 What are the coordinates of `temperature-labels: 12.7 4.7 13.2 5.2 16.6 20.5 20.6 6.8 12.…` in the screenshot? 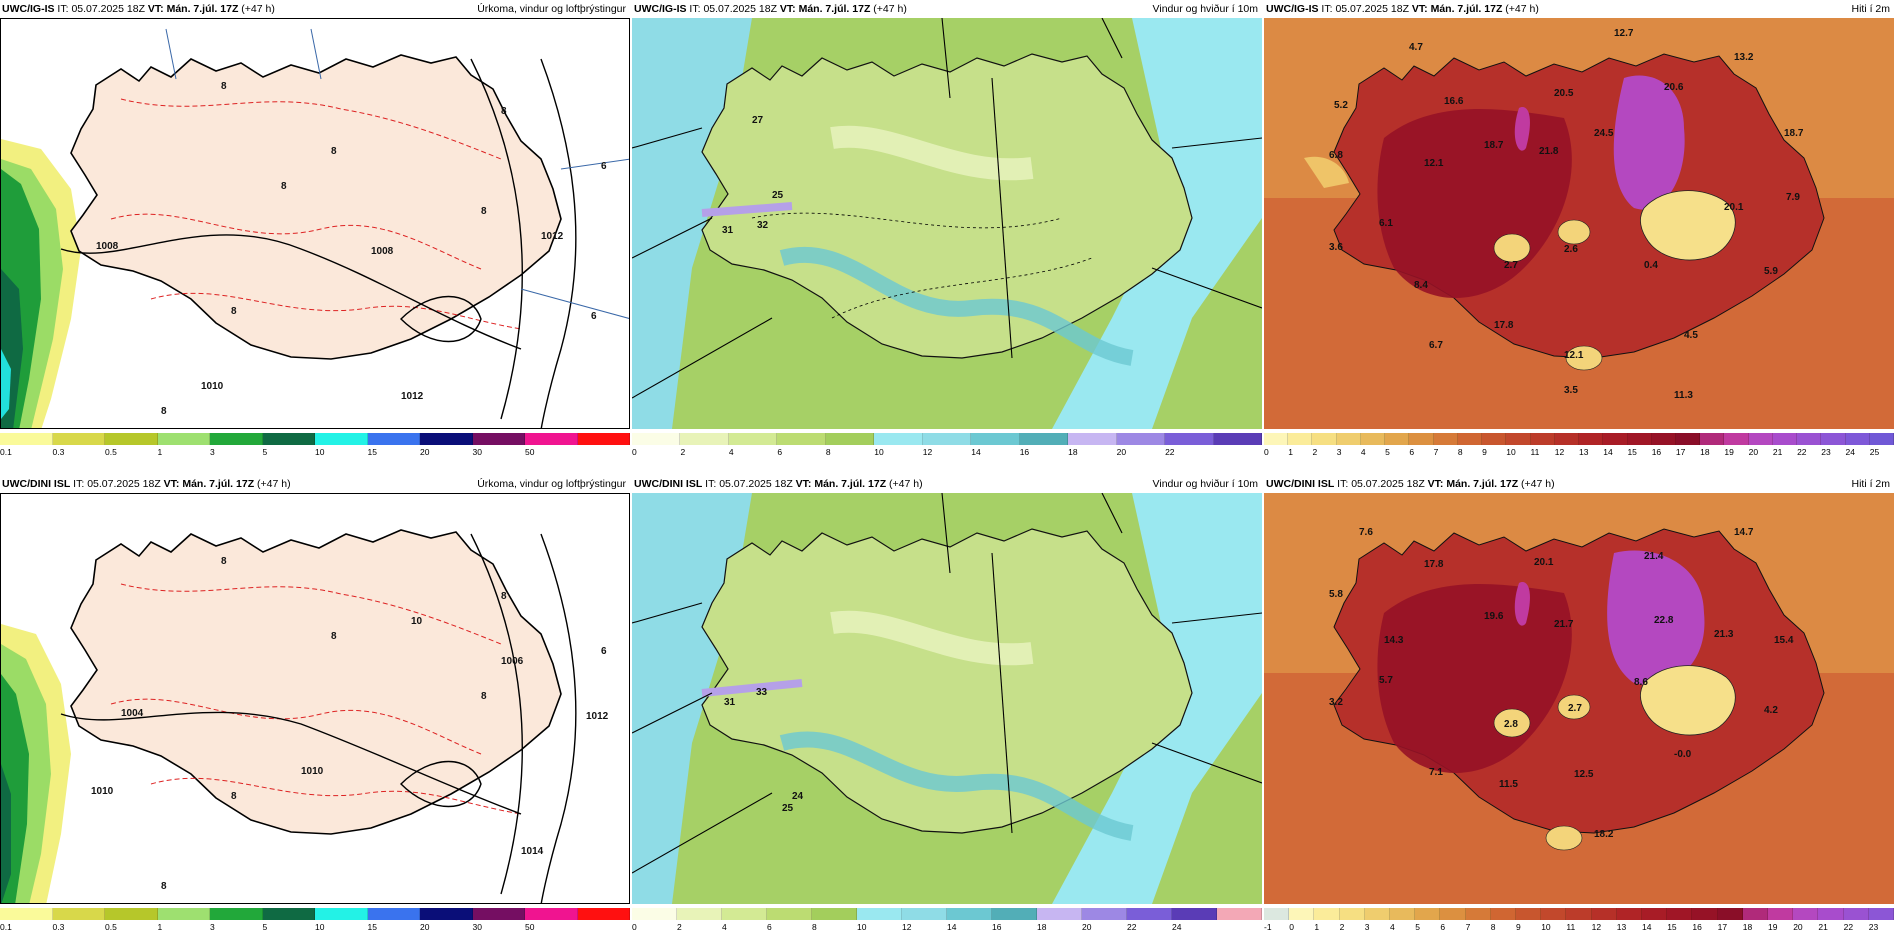 It's located at (1566, 214).